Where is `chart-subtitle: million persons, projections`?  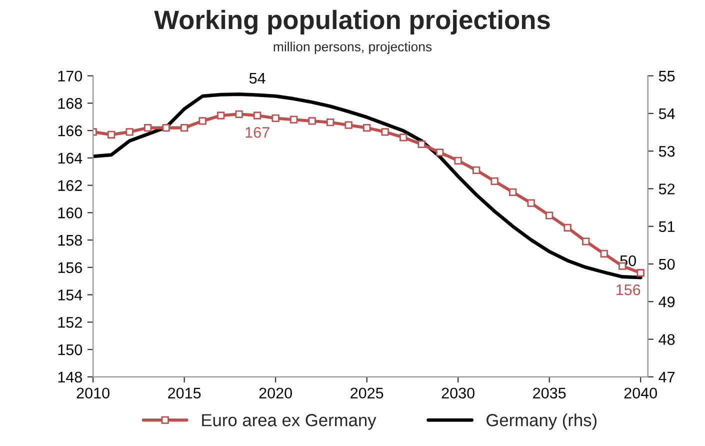
chart-subtitle: million persons, projections is located at coordinates (353, 48).